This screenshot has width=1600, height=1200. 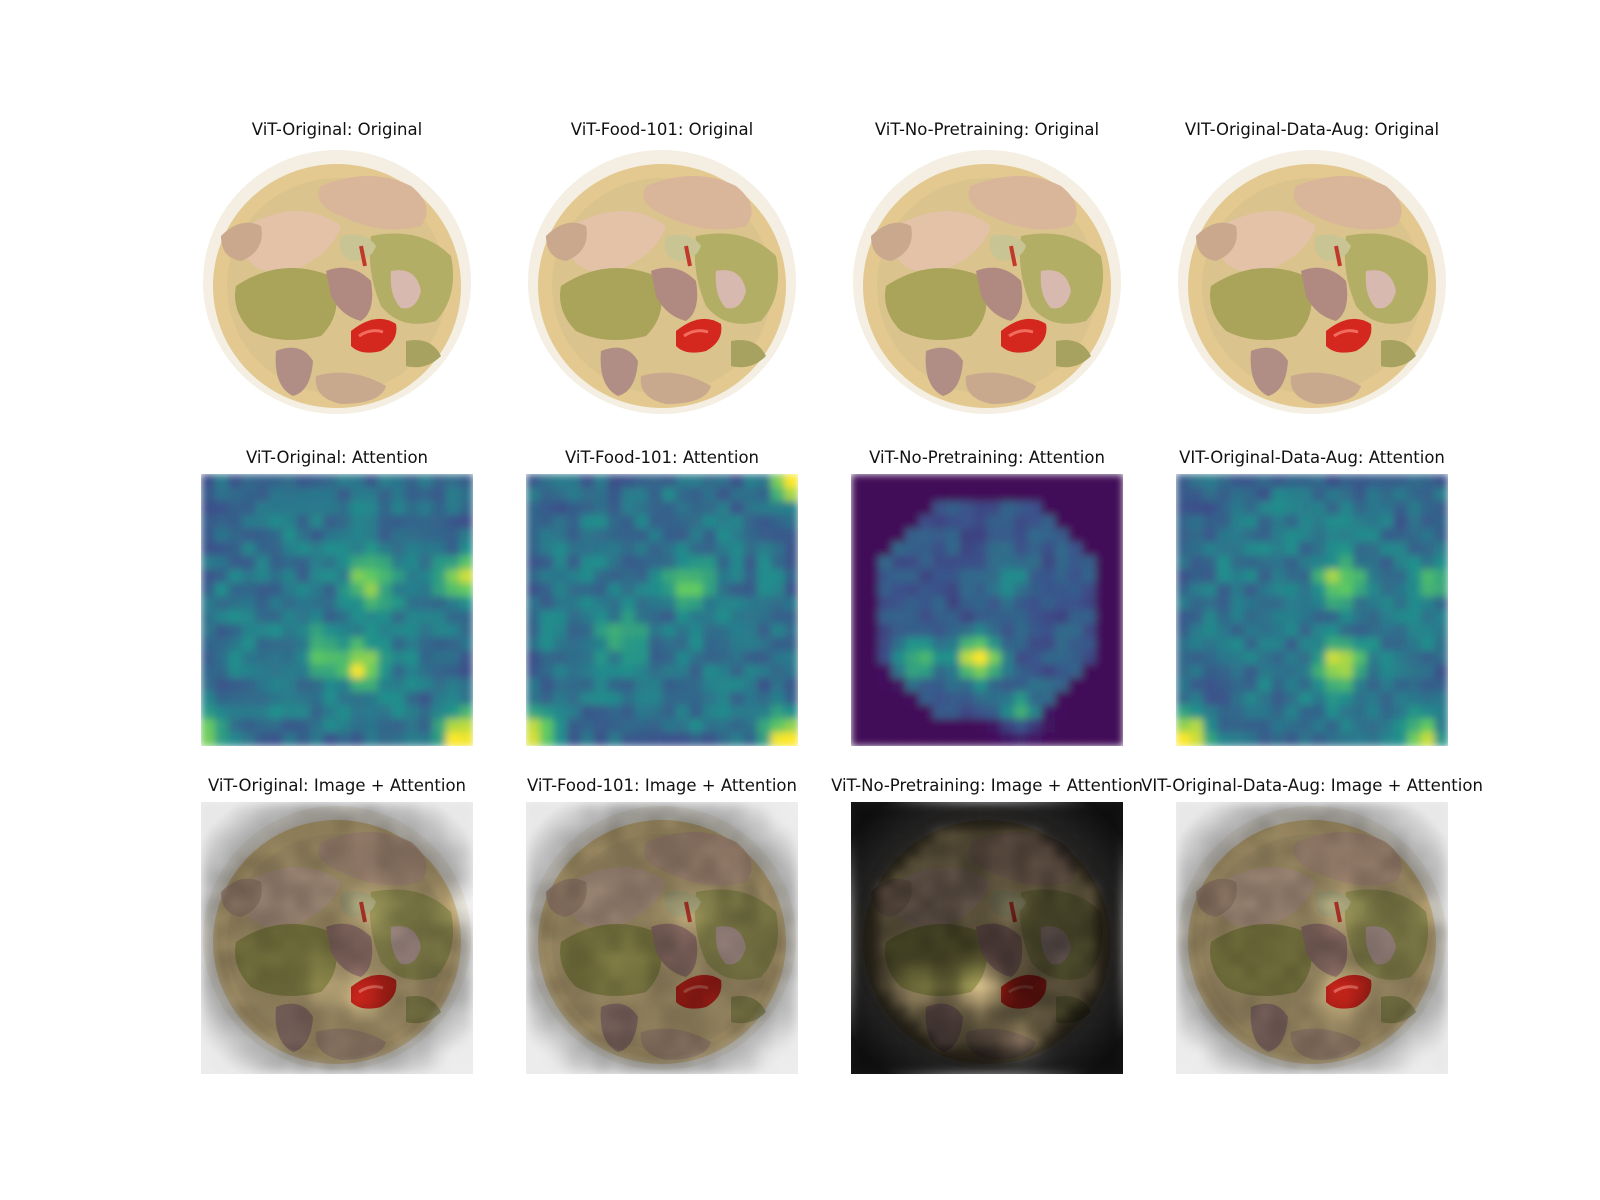 What do you see at coordinates (337, 129) in the screenshot?
I see `panel-title: ViT-Original: Original` at bounding box center [337, 129].